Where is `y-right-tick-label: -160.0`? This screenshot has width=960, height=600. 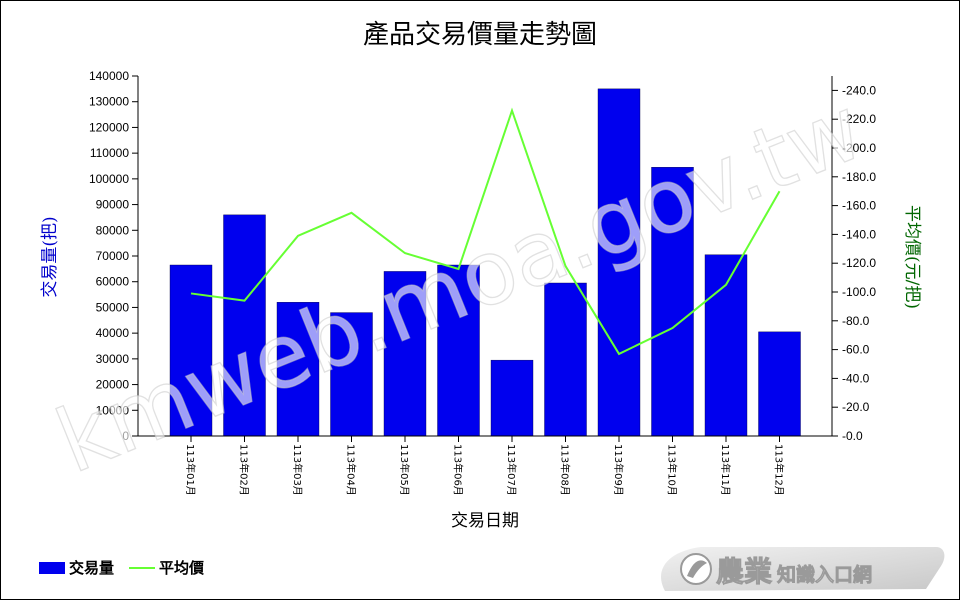
y-right-tick-label: -160.0 is located at coordinates (859, 206).